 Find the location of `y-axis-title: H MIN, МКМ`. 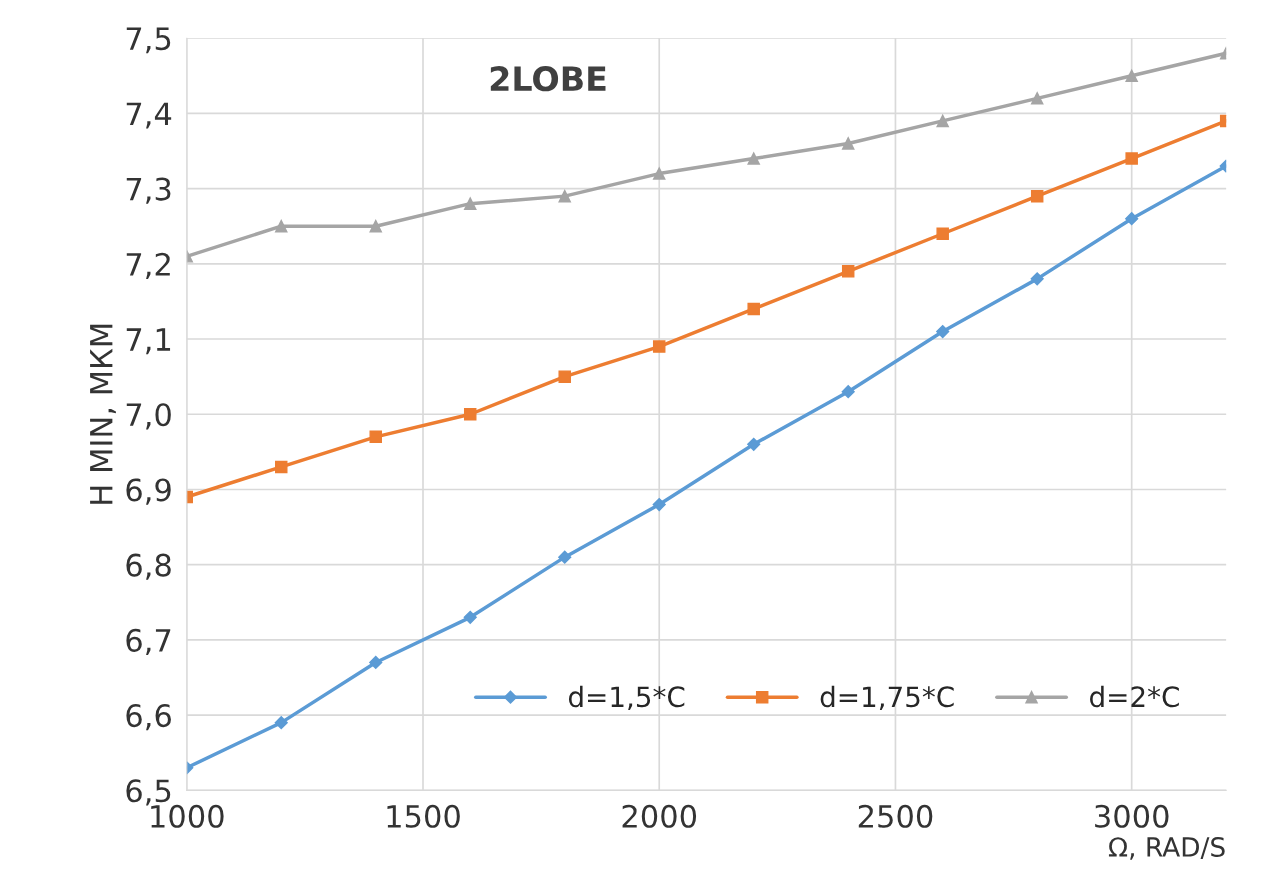

y-axis-title: H MIN, МКМ is located at coordinates (103, 414).